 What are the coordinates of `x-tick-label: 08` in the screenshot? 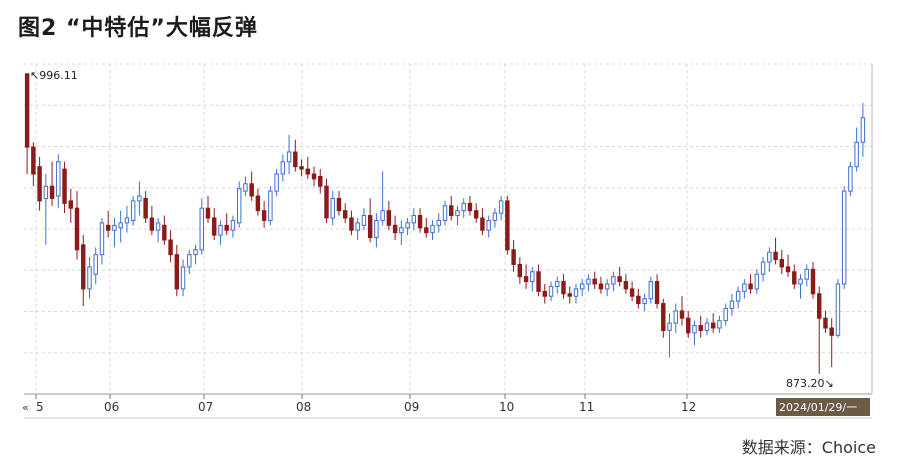 It's located at (303, 407).